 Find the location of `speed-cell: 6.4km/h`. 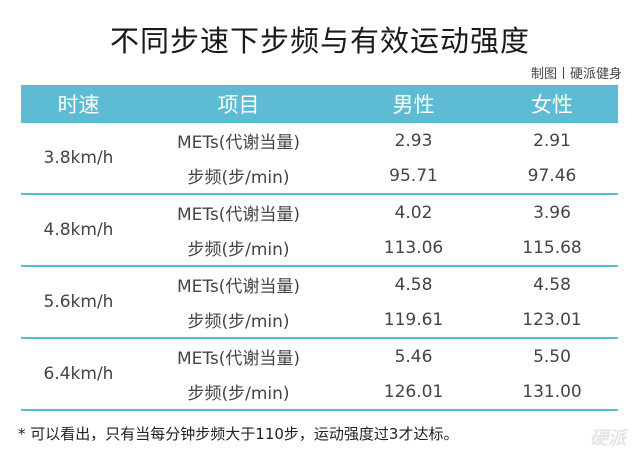

speed-cell: 6.4km/h is located at coordinates (78, 374).